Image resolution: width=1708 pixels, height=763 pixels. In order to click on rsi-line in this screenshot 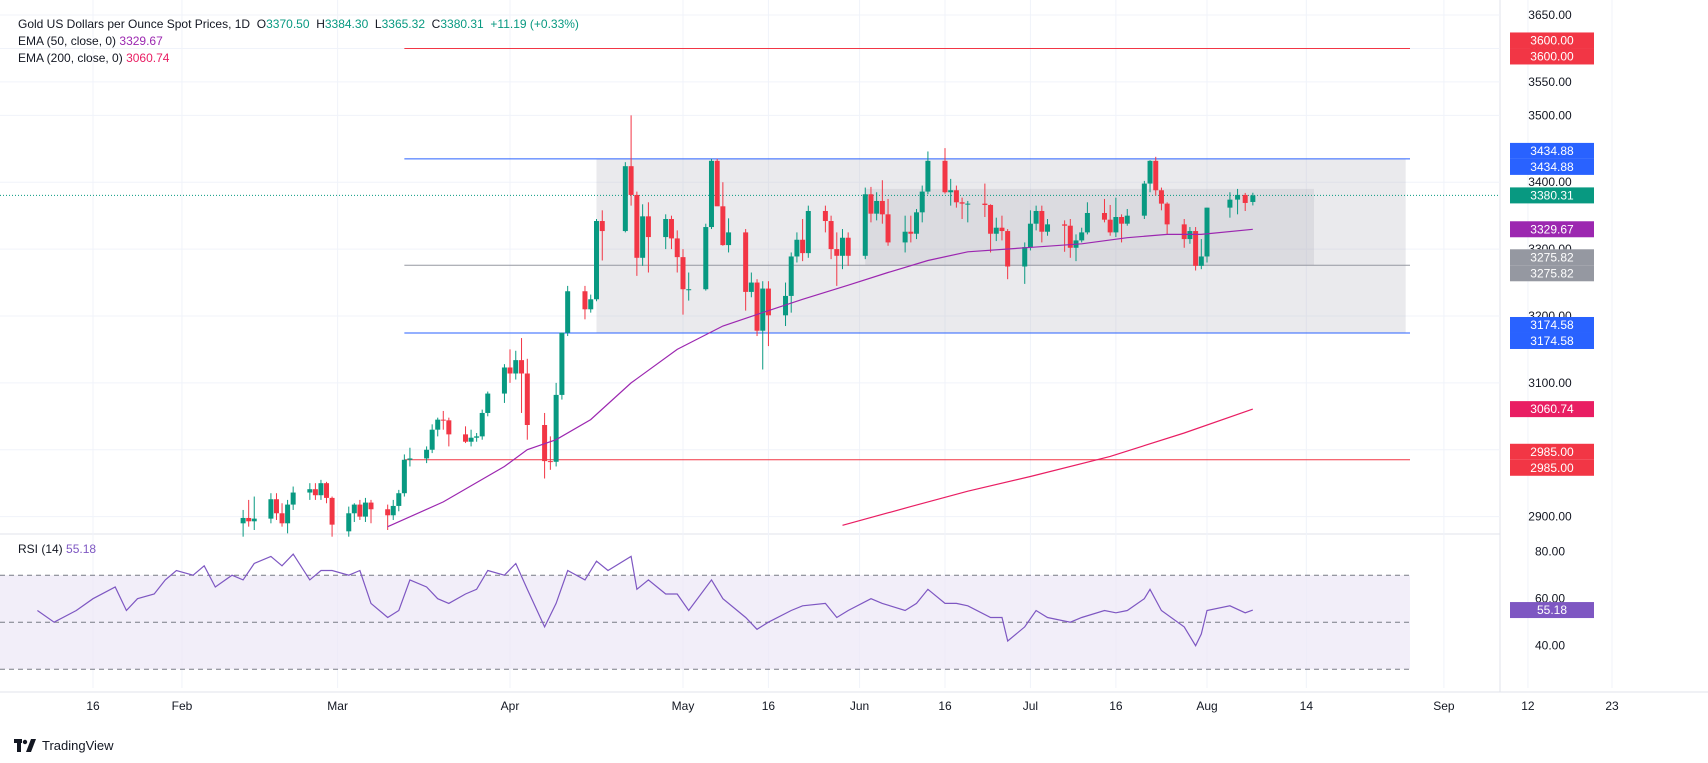, I will do `click(645, 600)`.